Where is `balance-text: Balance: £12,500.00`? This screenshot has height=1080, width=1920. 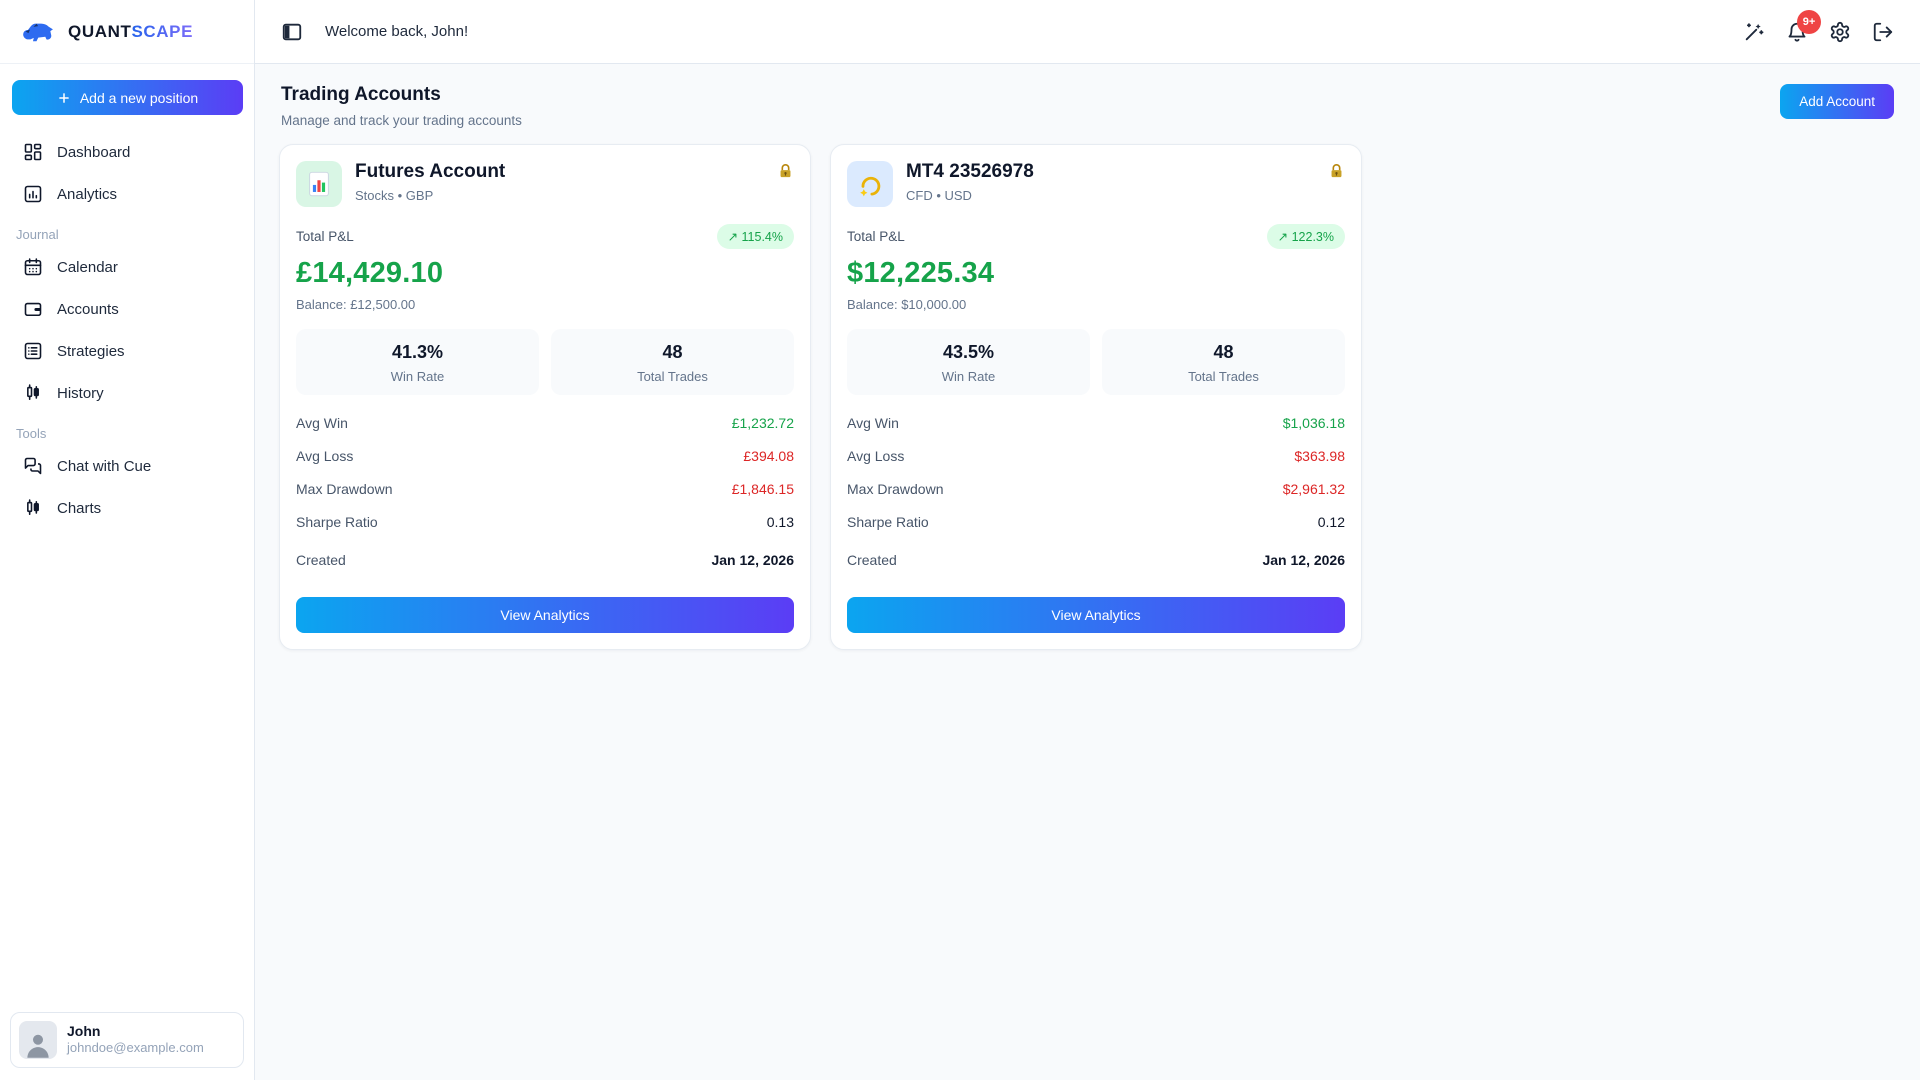 balance-text: Balance: £12,500.00 is located at coordinates (356, 304).